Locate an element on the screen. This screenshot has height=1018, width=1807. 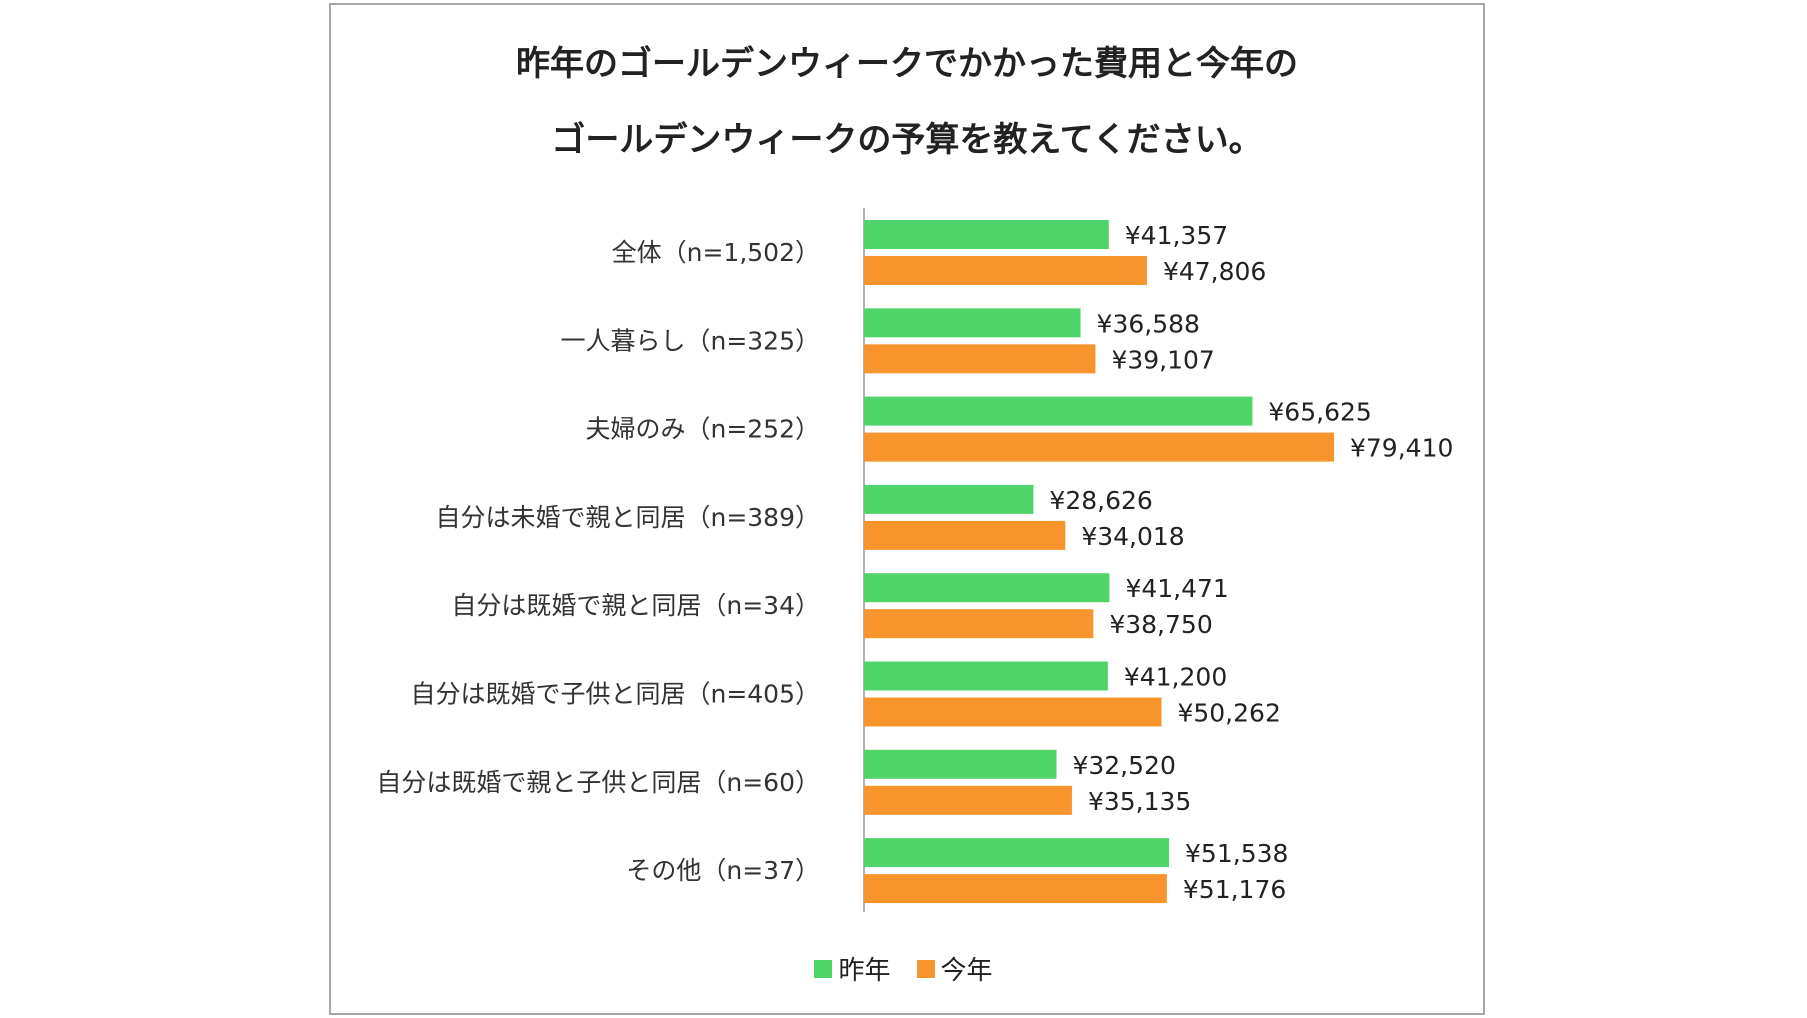
data-label: ¥79,410 is located at coordinates (1401, 448).